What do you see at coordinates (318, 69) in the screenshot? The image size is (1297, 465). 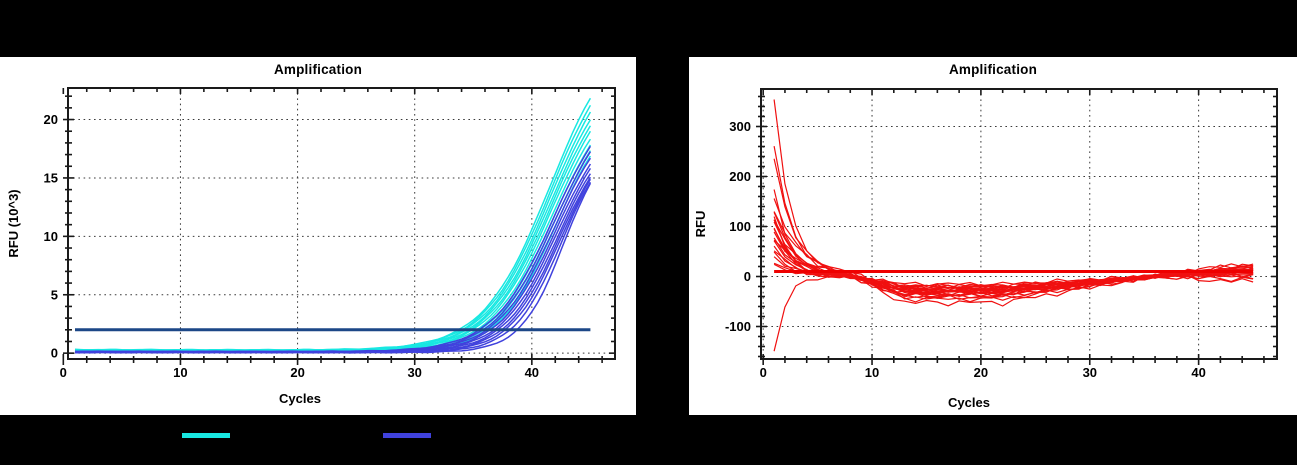 I see `chart-title-left: Amplification` at bounding box center [318, 69].